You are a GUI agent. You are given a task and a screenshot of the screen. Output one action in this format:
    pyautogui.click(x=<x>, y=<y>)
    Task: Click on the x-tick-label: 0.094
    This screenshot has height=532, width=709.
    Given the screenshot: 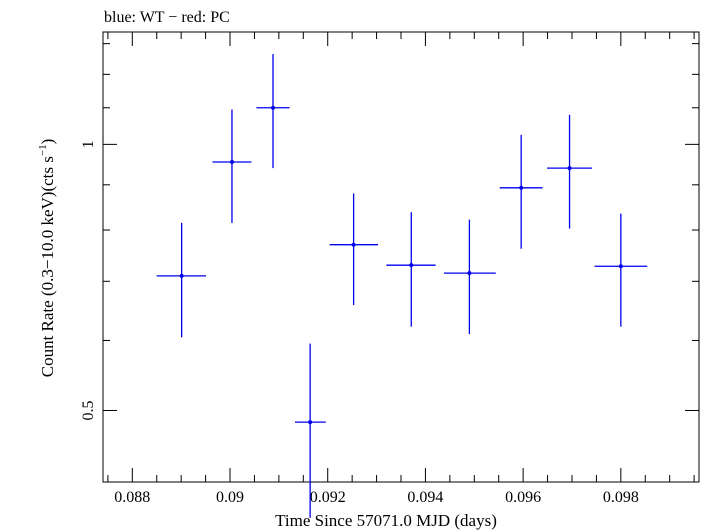 What is the action you would take?
    pyautogui.click(x=425, y=497)
    